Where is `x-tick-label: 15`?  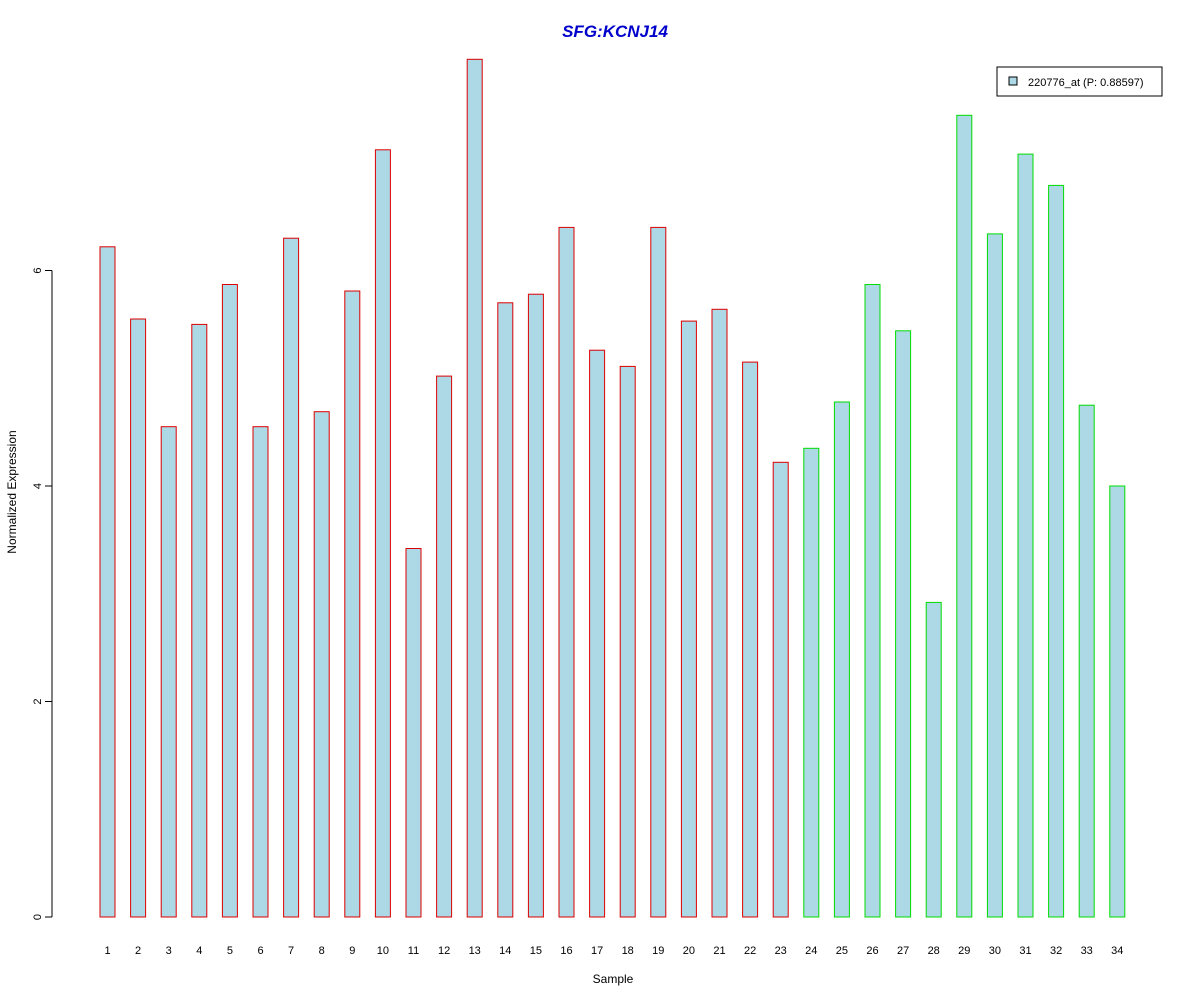
x-tick-label: 15 is located at coordinates (536, 951).